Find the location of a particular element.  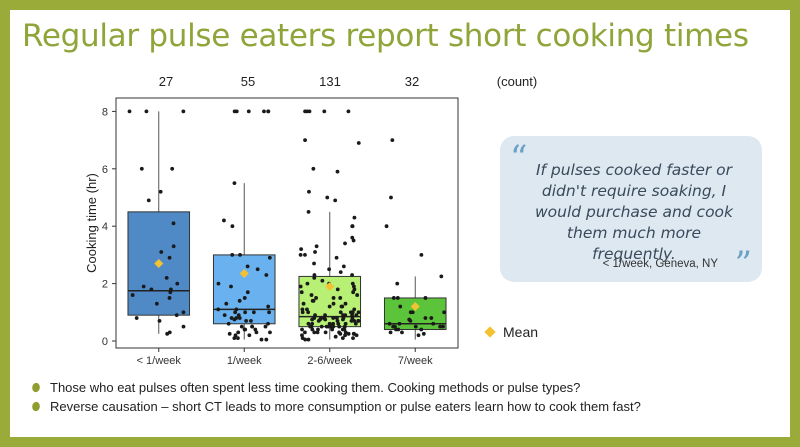

x-tick-label: 1/week is located at coordinates (244, 361).